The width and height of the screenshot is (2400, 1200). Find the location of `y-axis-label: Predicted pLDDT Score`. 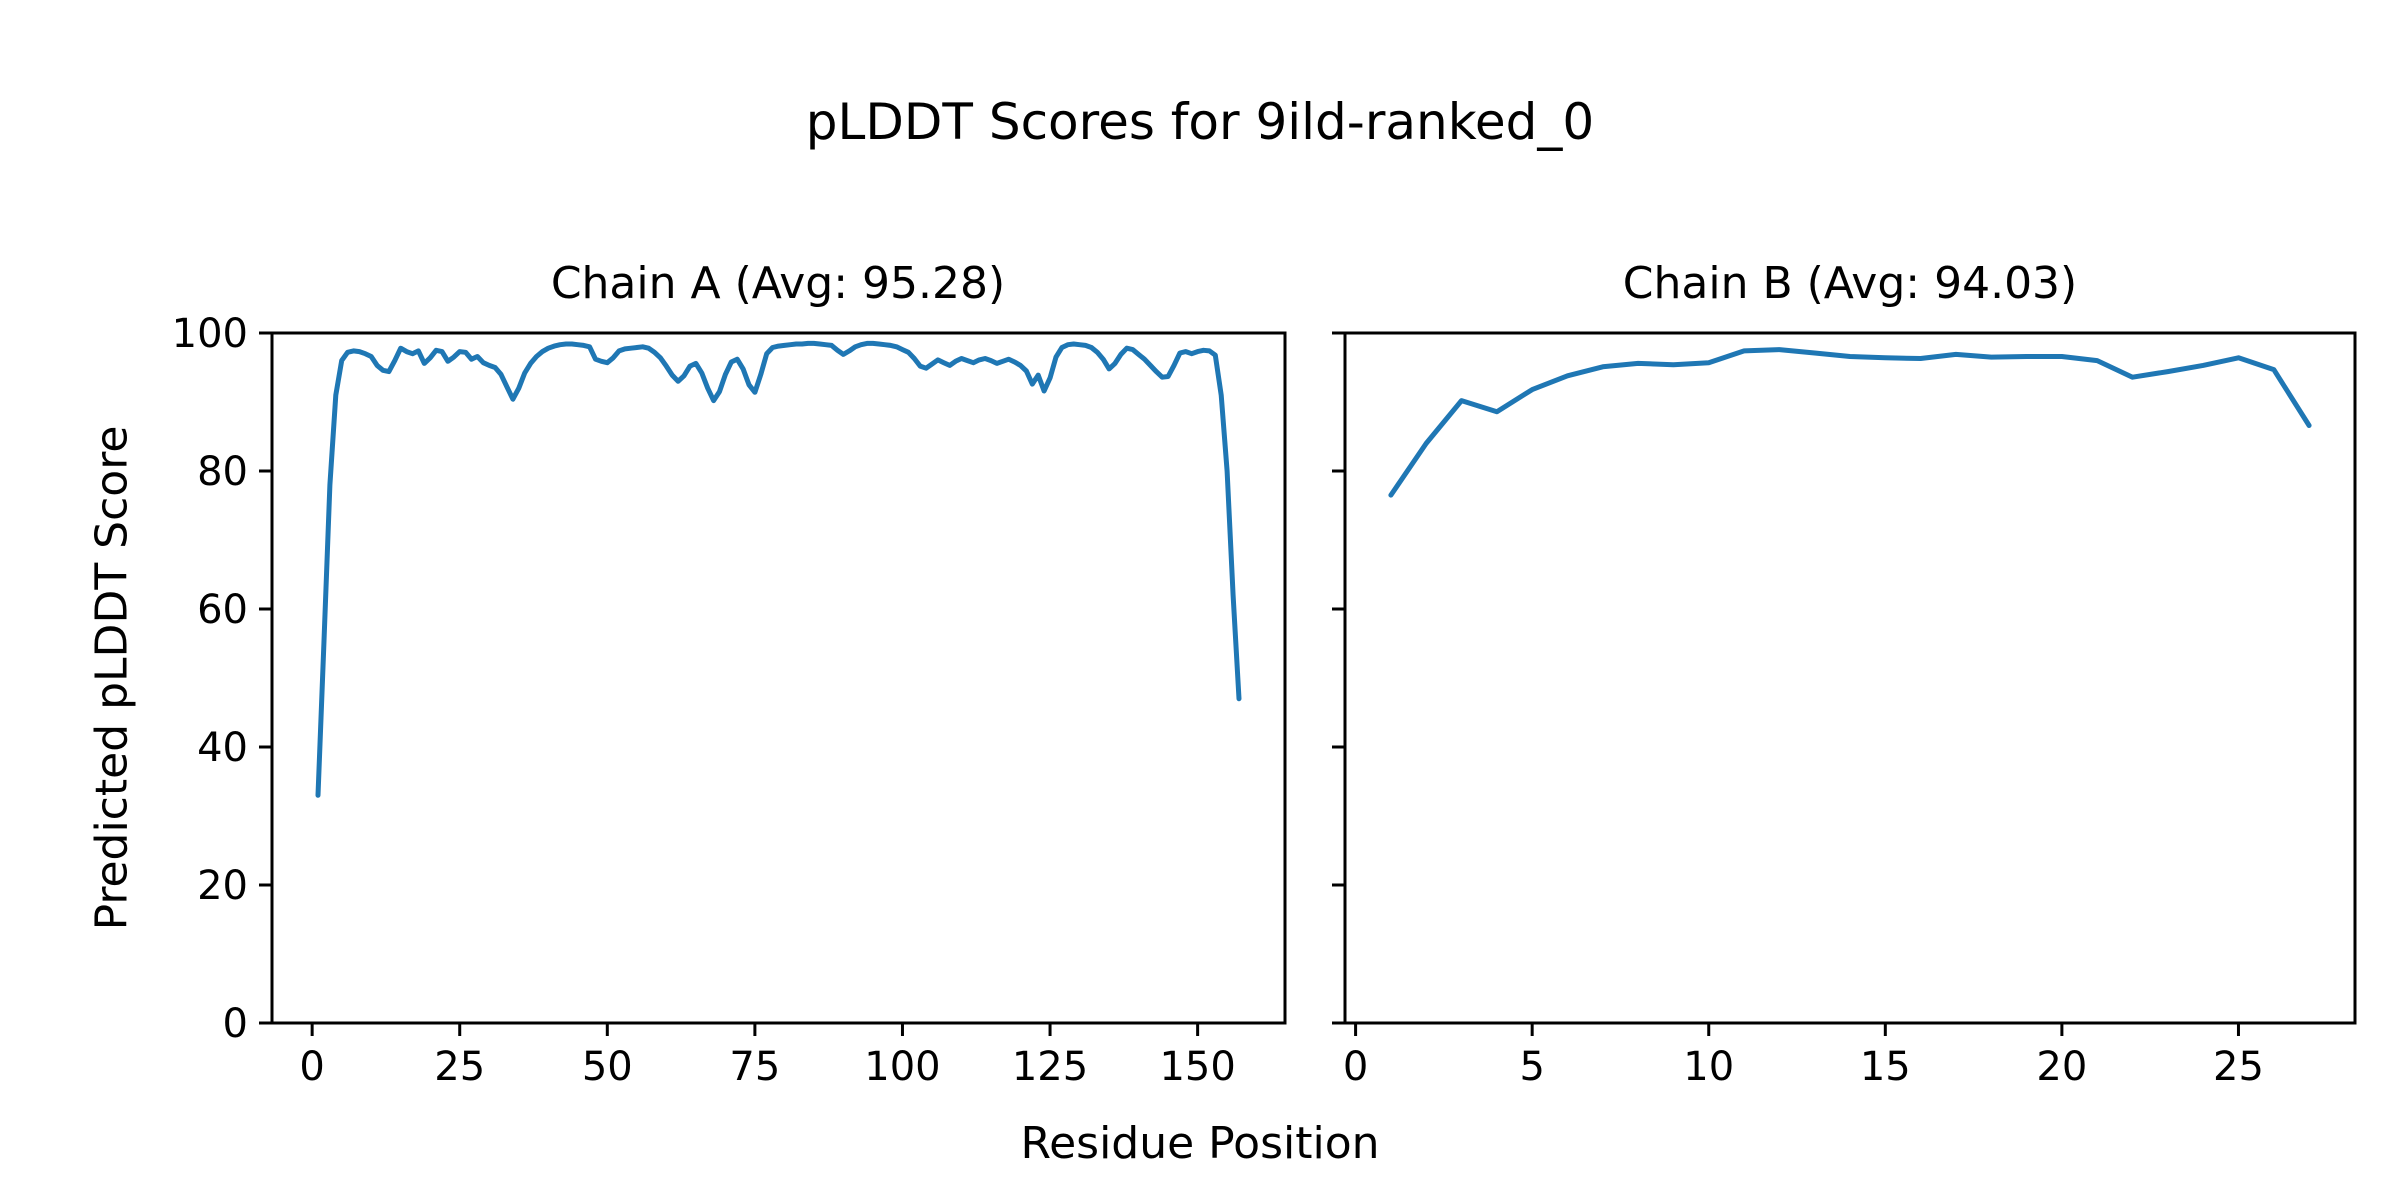

y-axis-label: Predicted pLDDT Score is located at coordinates (112, 678).